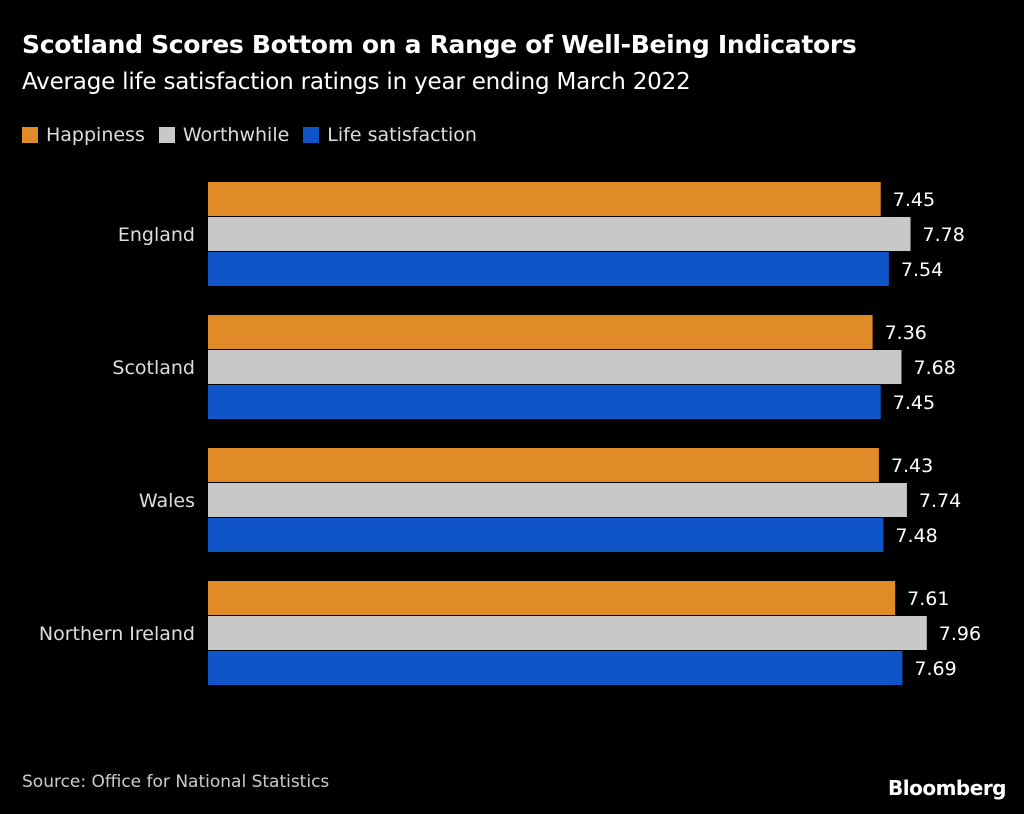 The image size is (1024, 814). What do you see at coordinates (156, 235) in the screenshot?
I see `category-label: England` at bounding box center [156, 235].